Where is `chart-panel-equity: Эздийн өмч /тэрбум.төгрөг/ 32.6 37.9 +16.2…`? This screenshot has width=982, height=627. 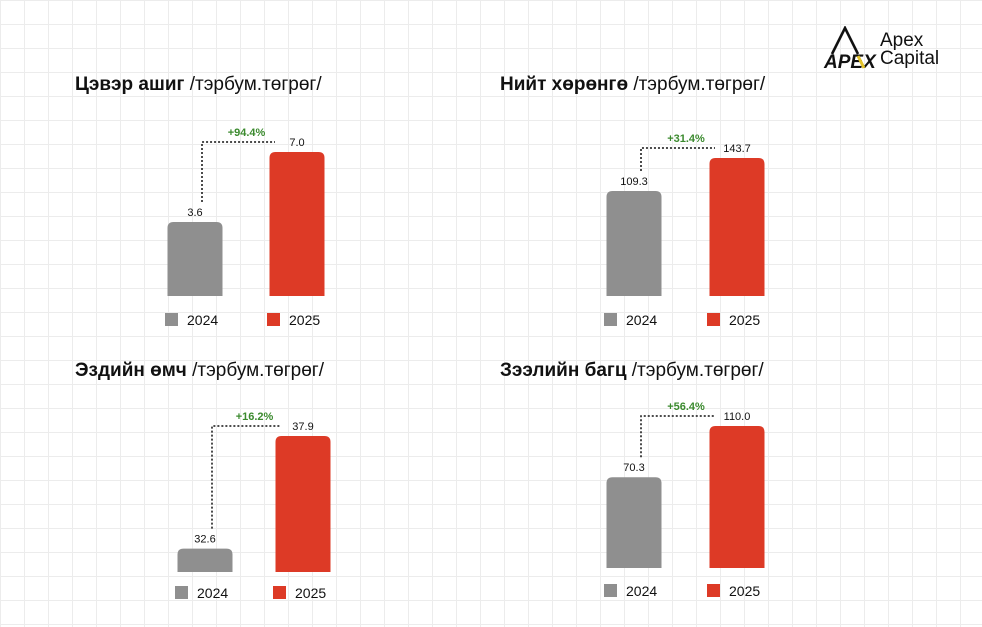 chart-panel-equity: Эздийн өмч /тэрбум.төгрөг/ 32.6 37.9 +16.2… is located at coordinates (240, 491).